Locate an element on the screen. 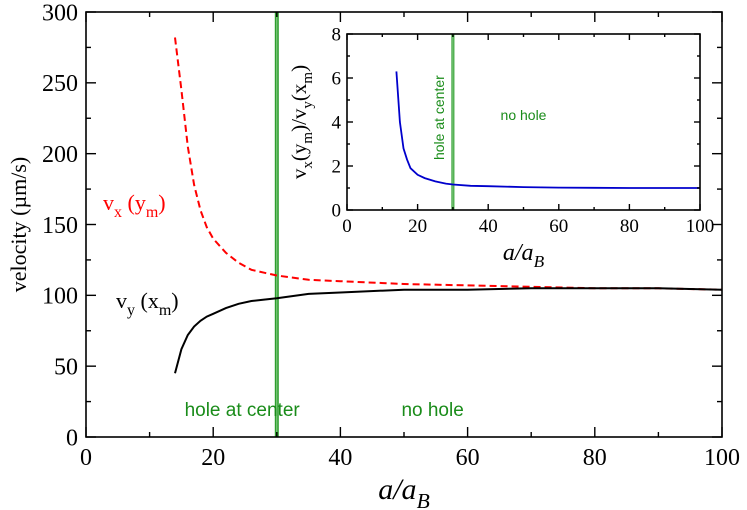 The image size is (747, 510). inset-region-label-hole: hole at center is located at coordinates (439, 117).